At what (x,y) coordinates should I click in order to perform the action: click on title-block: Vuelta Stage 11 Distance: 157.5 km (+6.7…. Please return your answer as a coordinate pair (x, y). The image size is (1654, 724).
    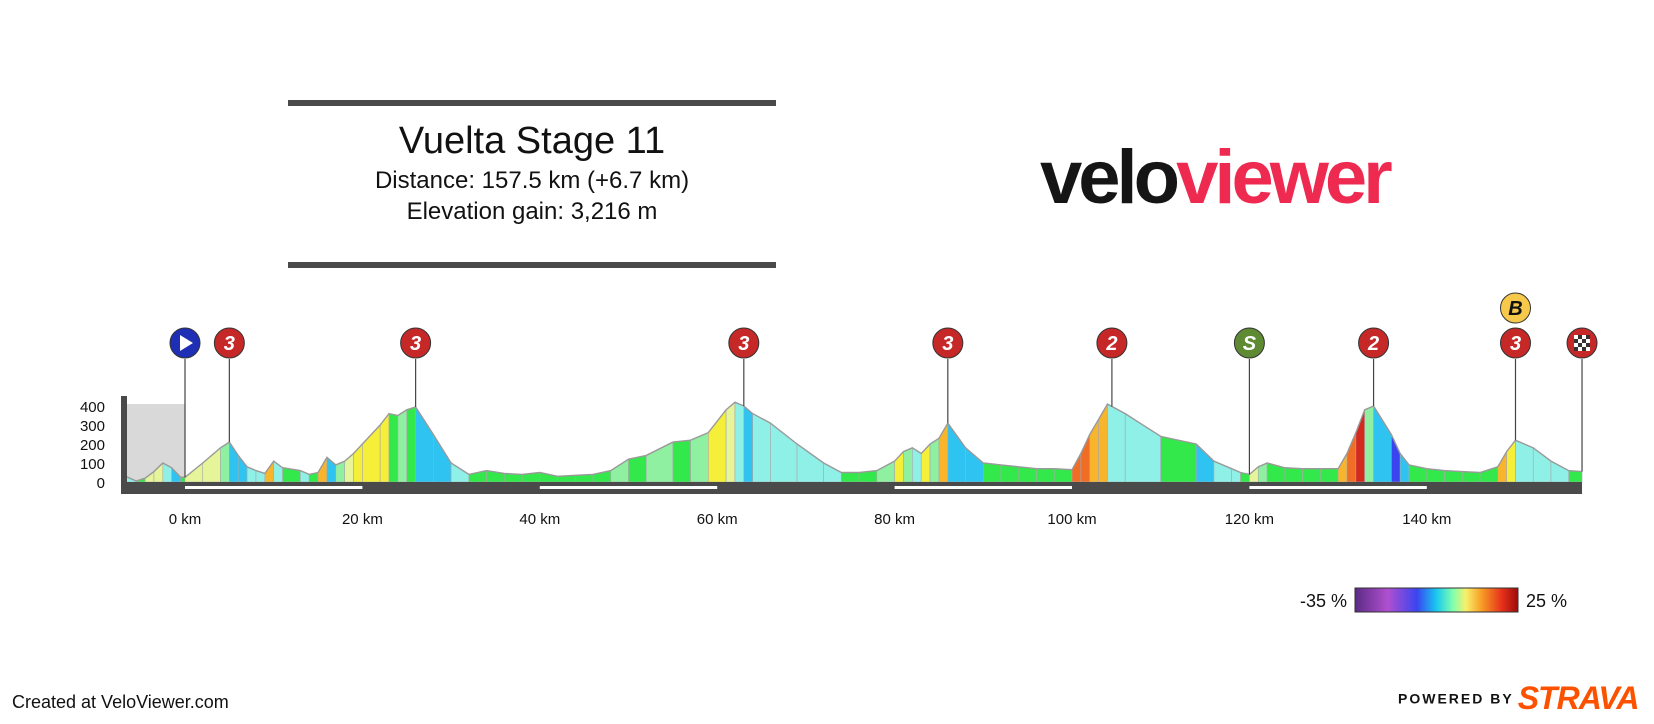
    Looking at the image, I should click on (532, 173).